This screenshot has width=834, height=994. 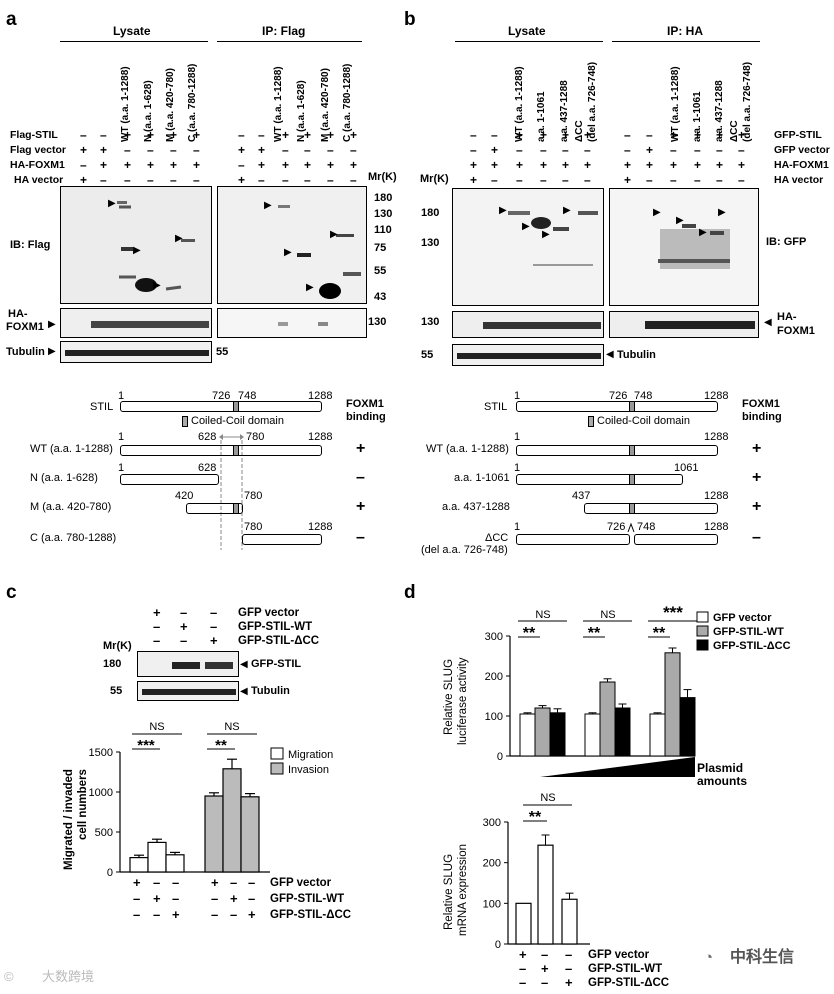 I want to click on c-legend-invasion: Invasion, so click(x=308, y=770).